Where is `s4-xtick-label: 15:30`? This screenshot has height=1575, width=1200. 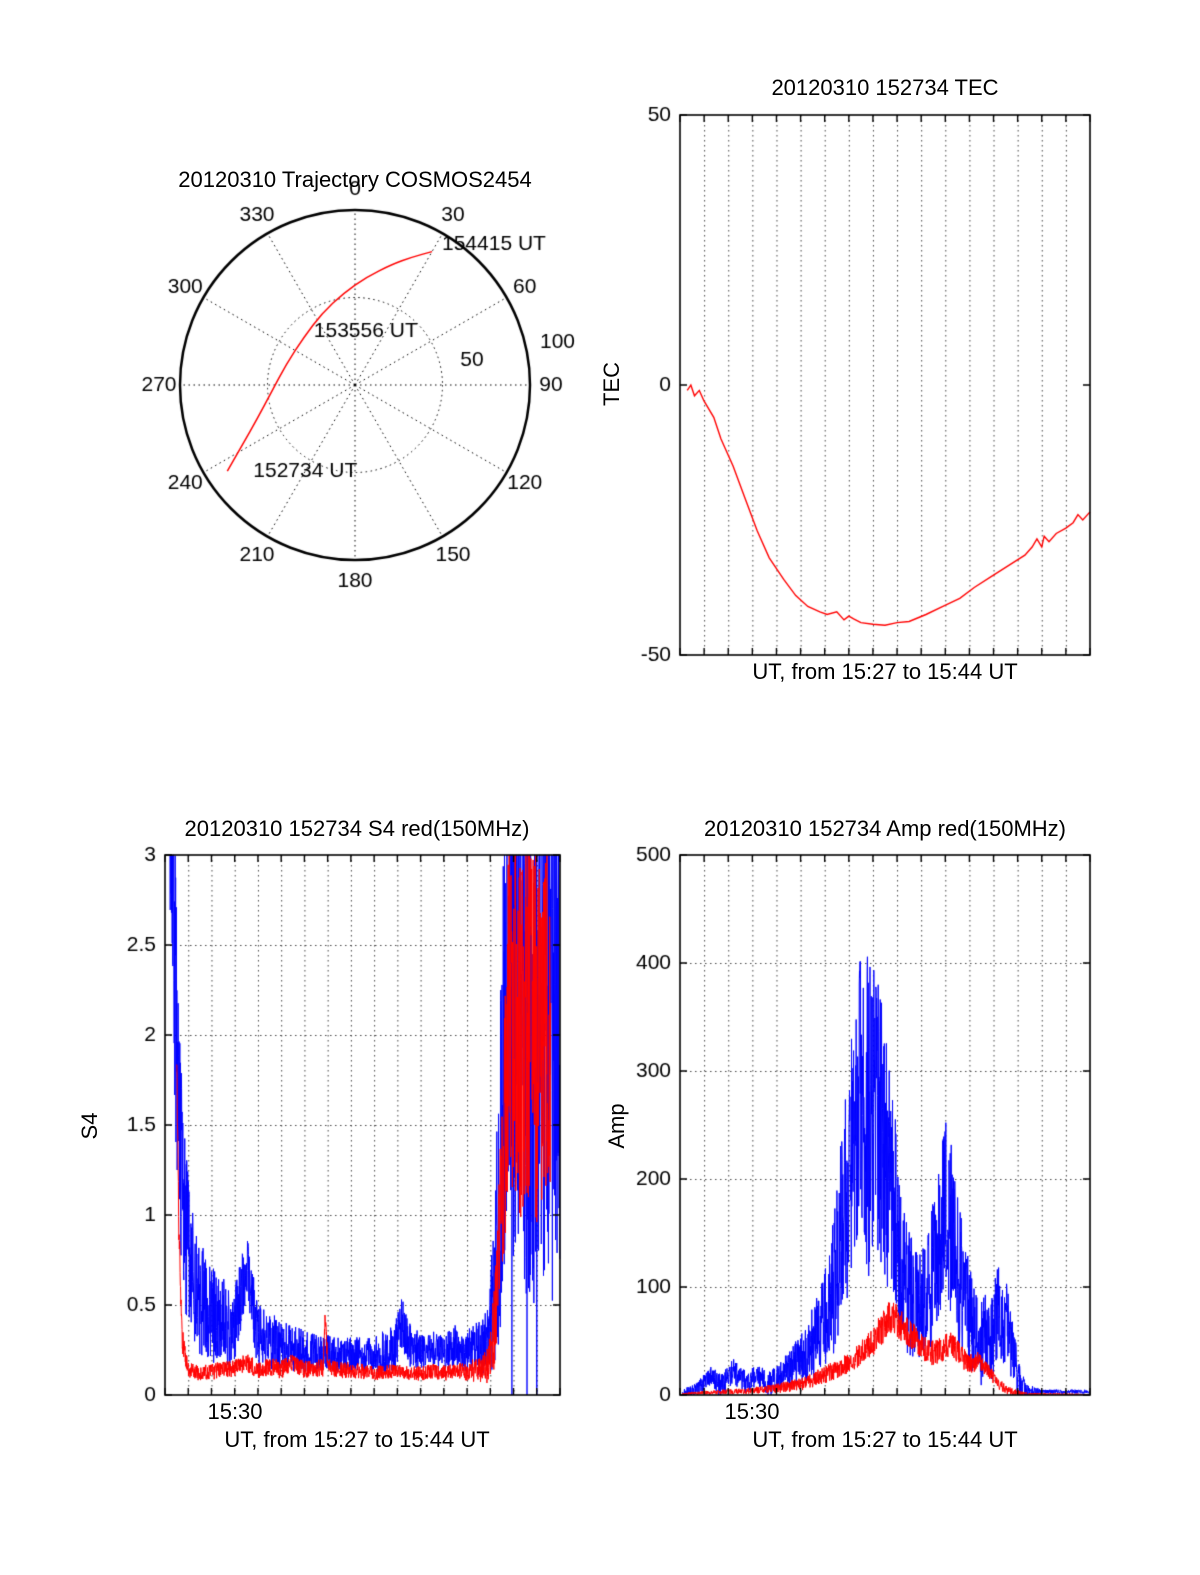
s4-xtick-label: 15:30 is located at coordinates (235, 1411).